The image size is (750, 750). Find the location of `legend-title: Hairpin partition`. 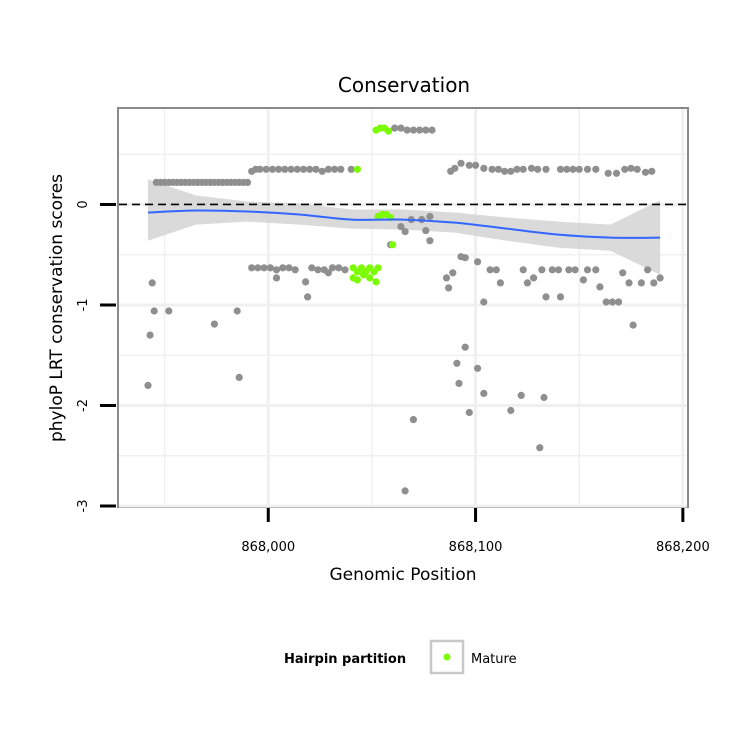

legend-title: Hairpin partition is located at coordinates (345, 659).